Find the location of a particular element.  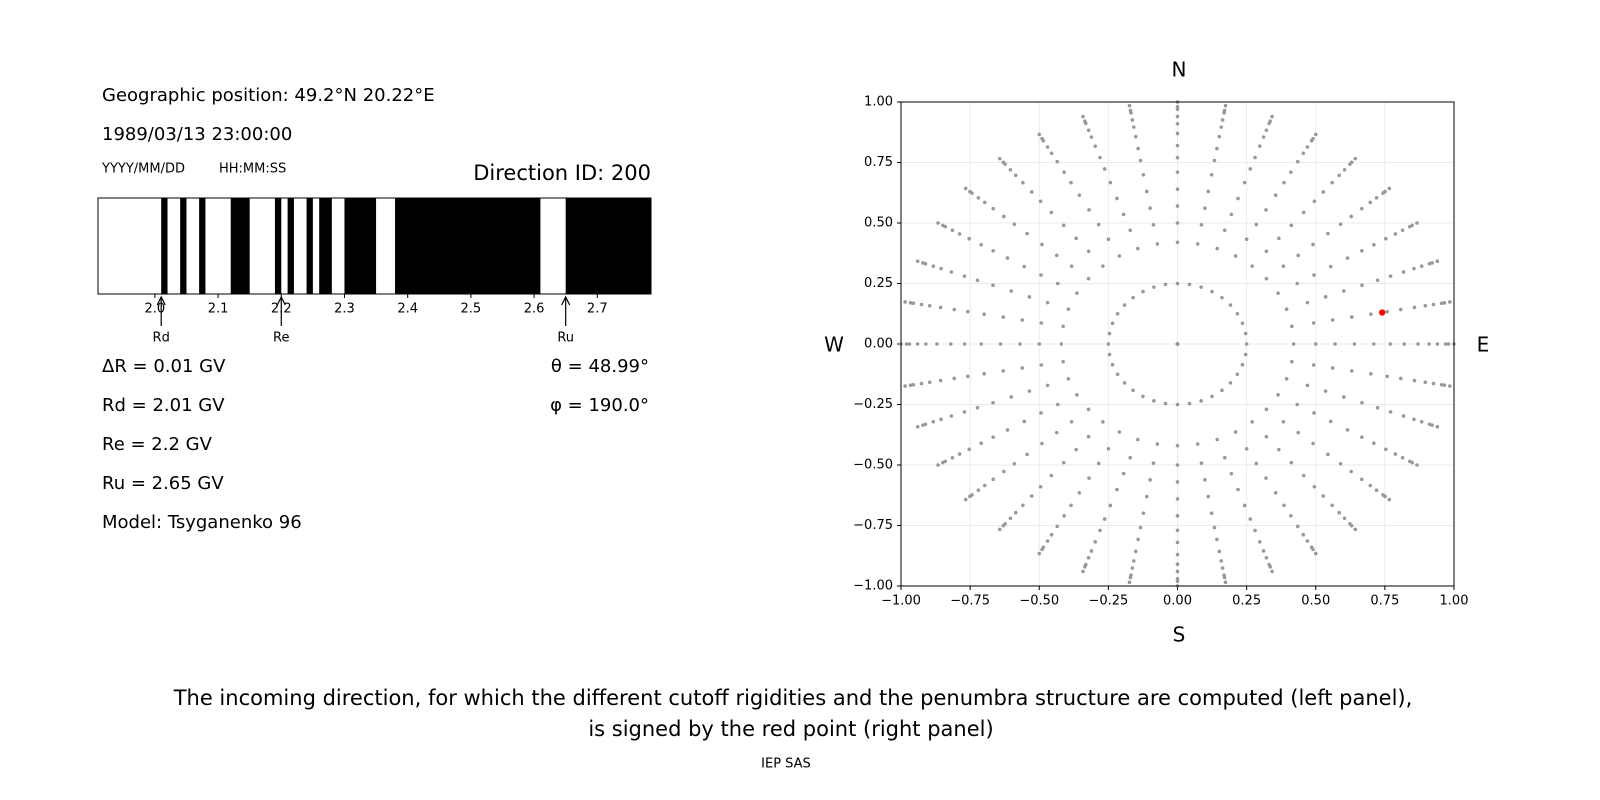

x-tick-label: 2.3 is located at coordinates (344, 309).